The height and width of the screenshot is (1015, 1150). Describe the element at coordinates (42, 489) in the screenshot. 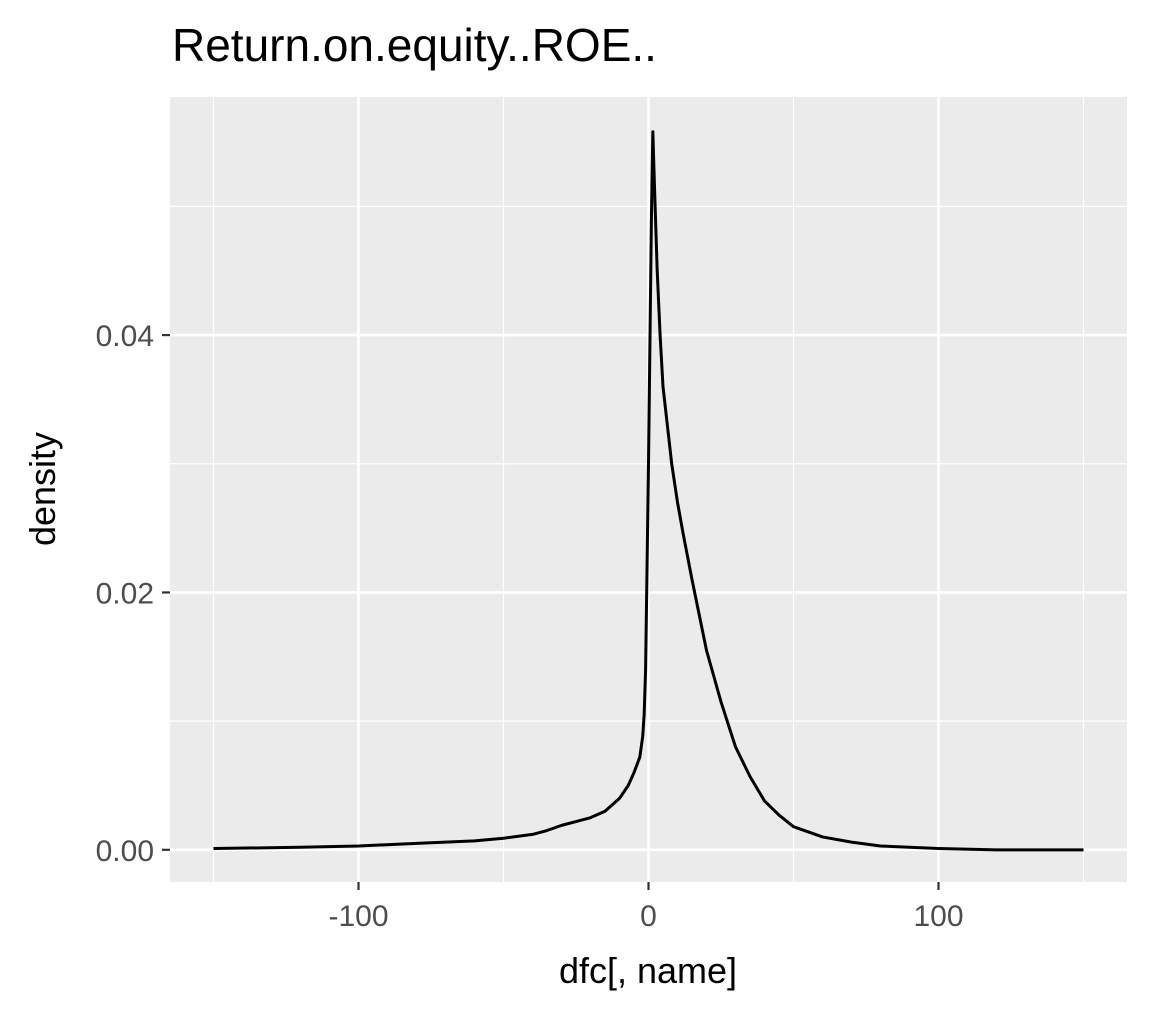

I see `y-axis-title: density` at that location.